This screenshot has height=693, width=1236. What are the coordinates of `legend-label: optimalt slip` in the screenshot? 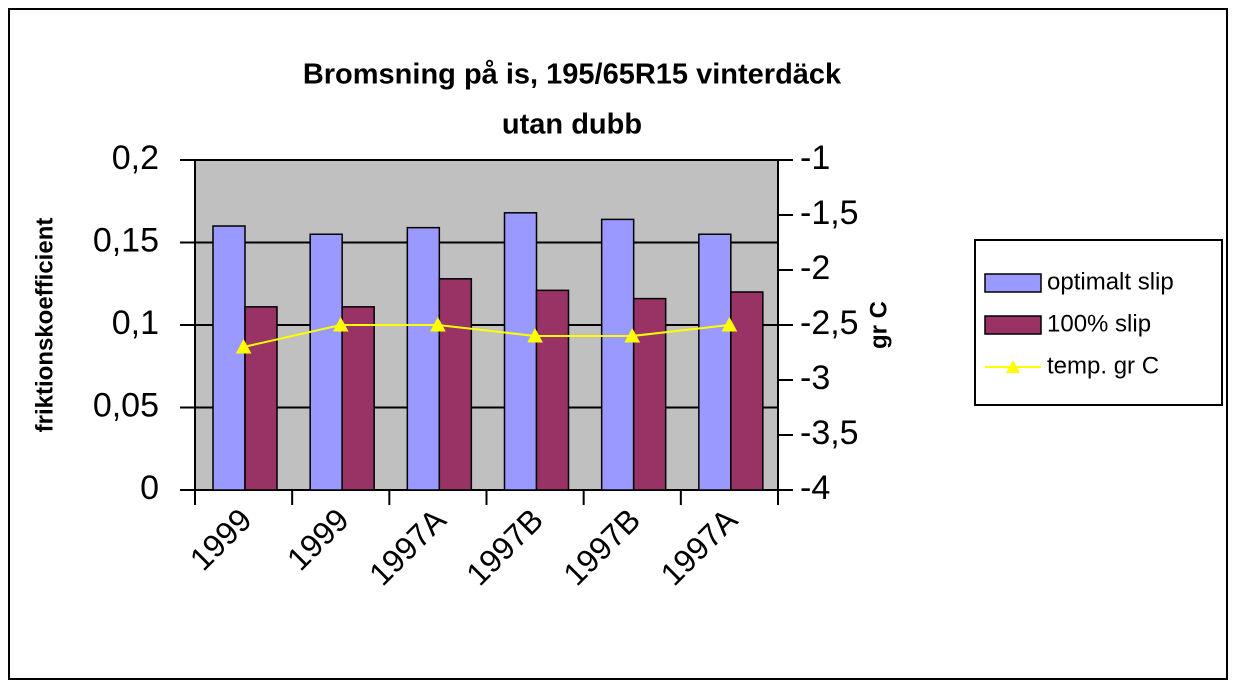 It's located at (1110, 281).